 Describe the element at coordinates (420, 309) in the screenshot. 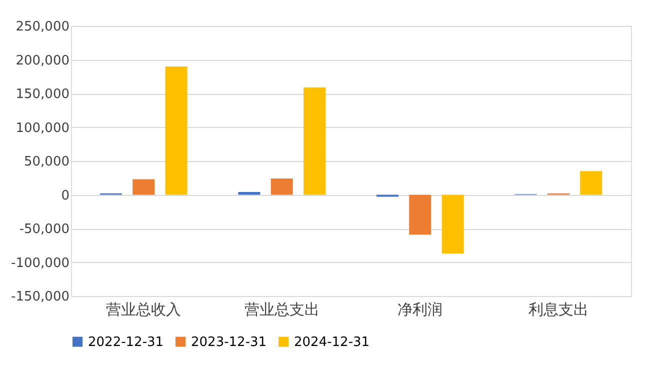

I see `x-tick-label: 净利润` at that location.